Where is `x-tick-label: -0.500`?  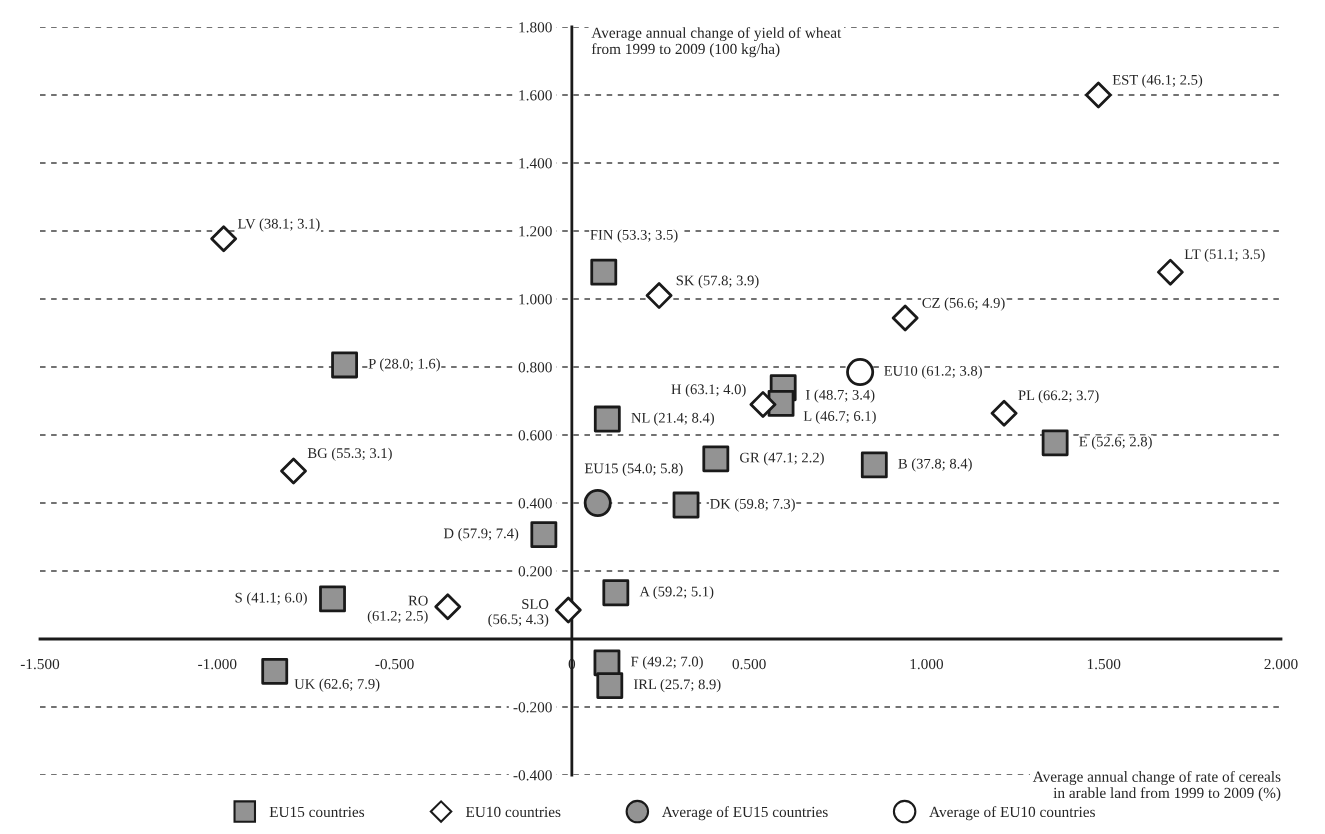 x-tick-label: -0.500 is located at coordinates (394, 664).